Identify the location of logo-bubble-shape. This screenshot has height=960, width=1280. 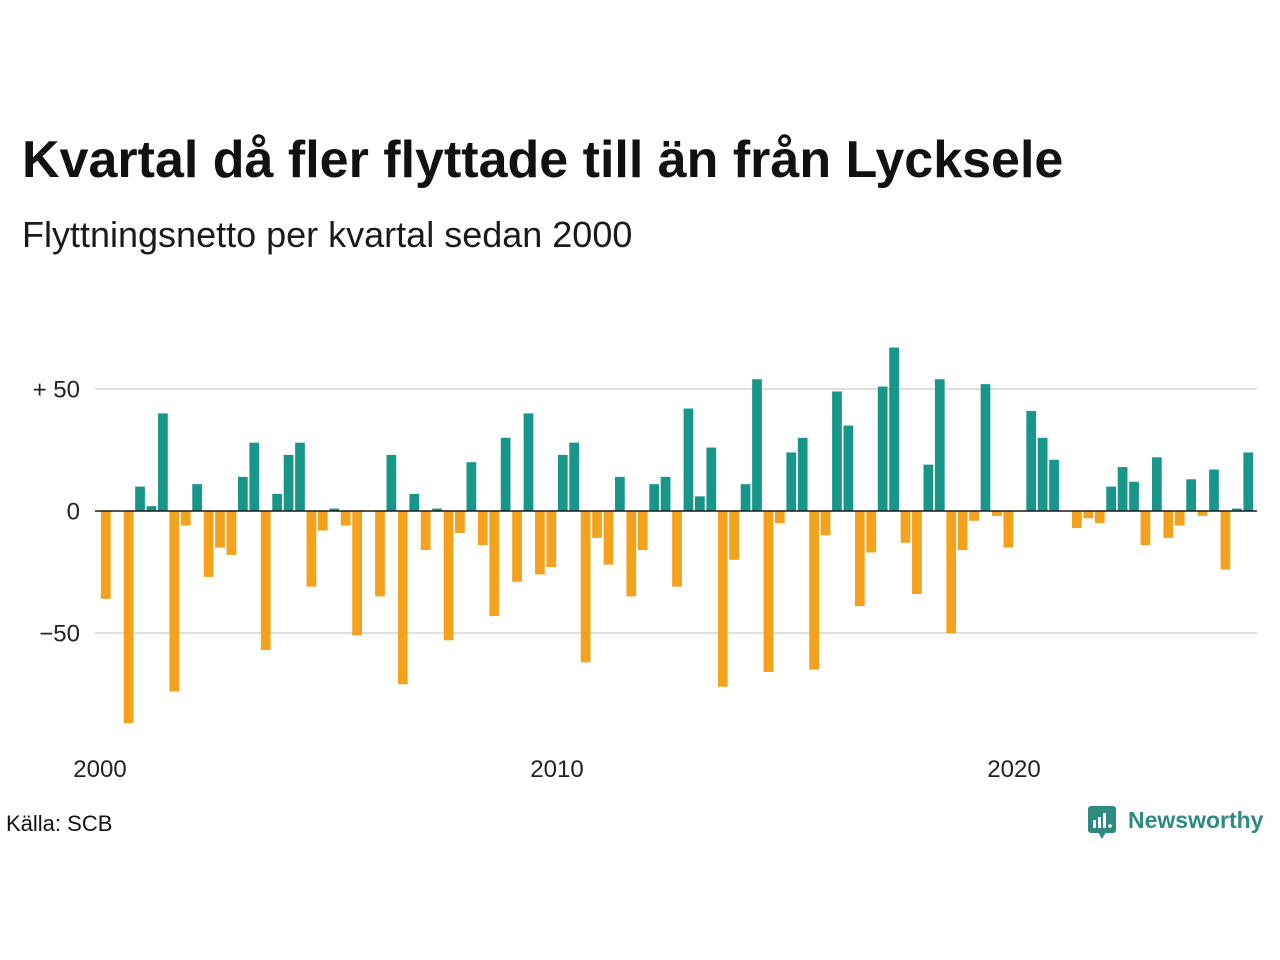
(1102, 822).